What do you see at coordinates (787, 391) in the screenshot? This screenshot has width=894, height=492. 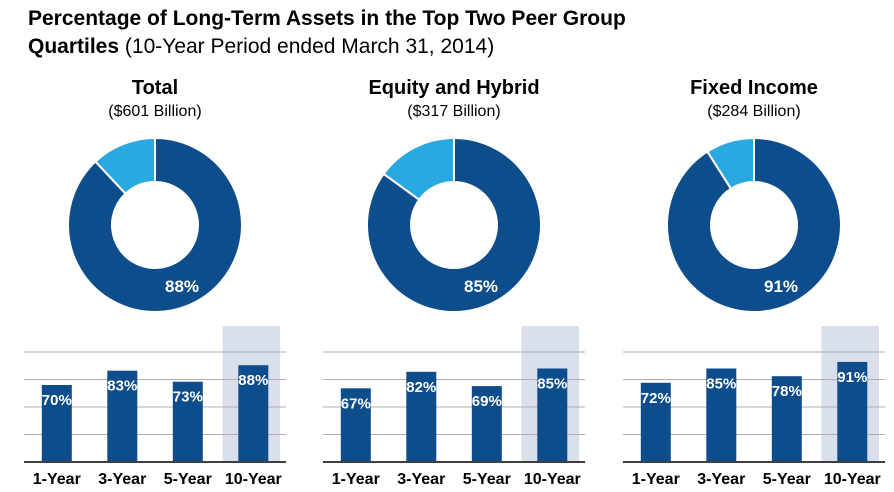 I see `bar-value-label: 78%` at bounding box center [787, 391].